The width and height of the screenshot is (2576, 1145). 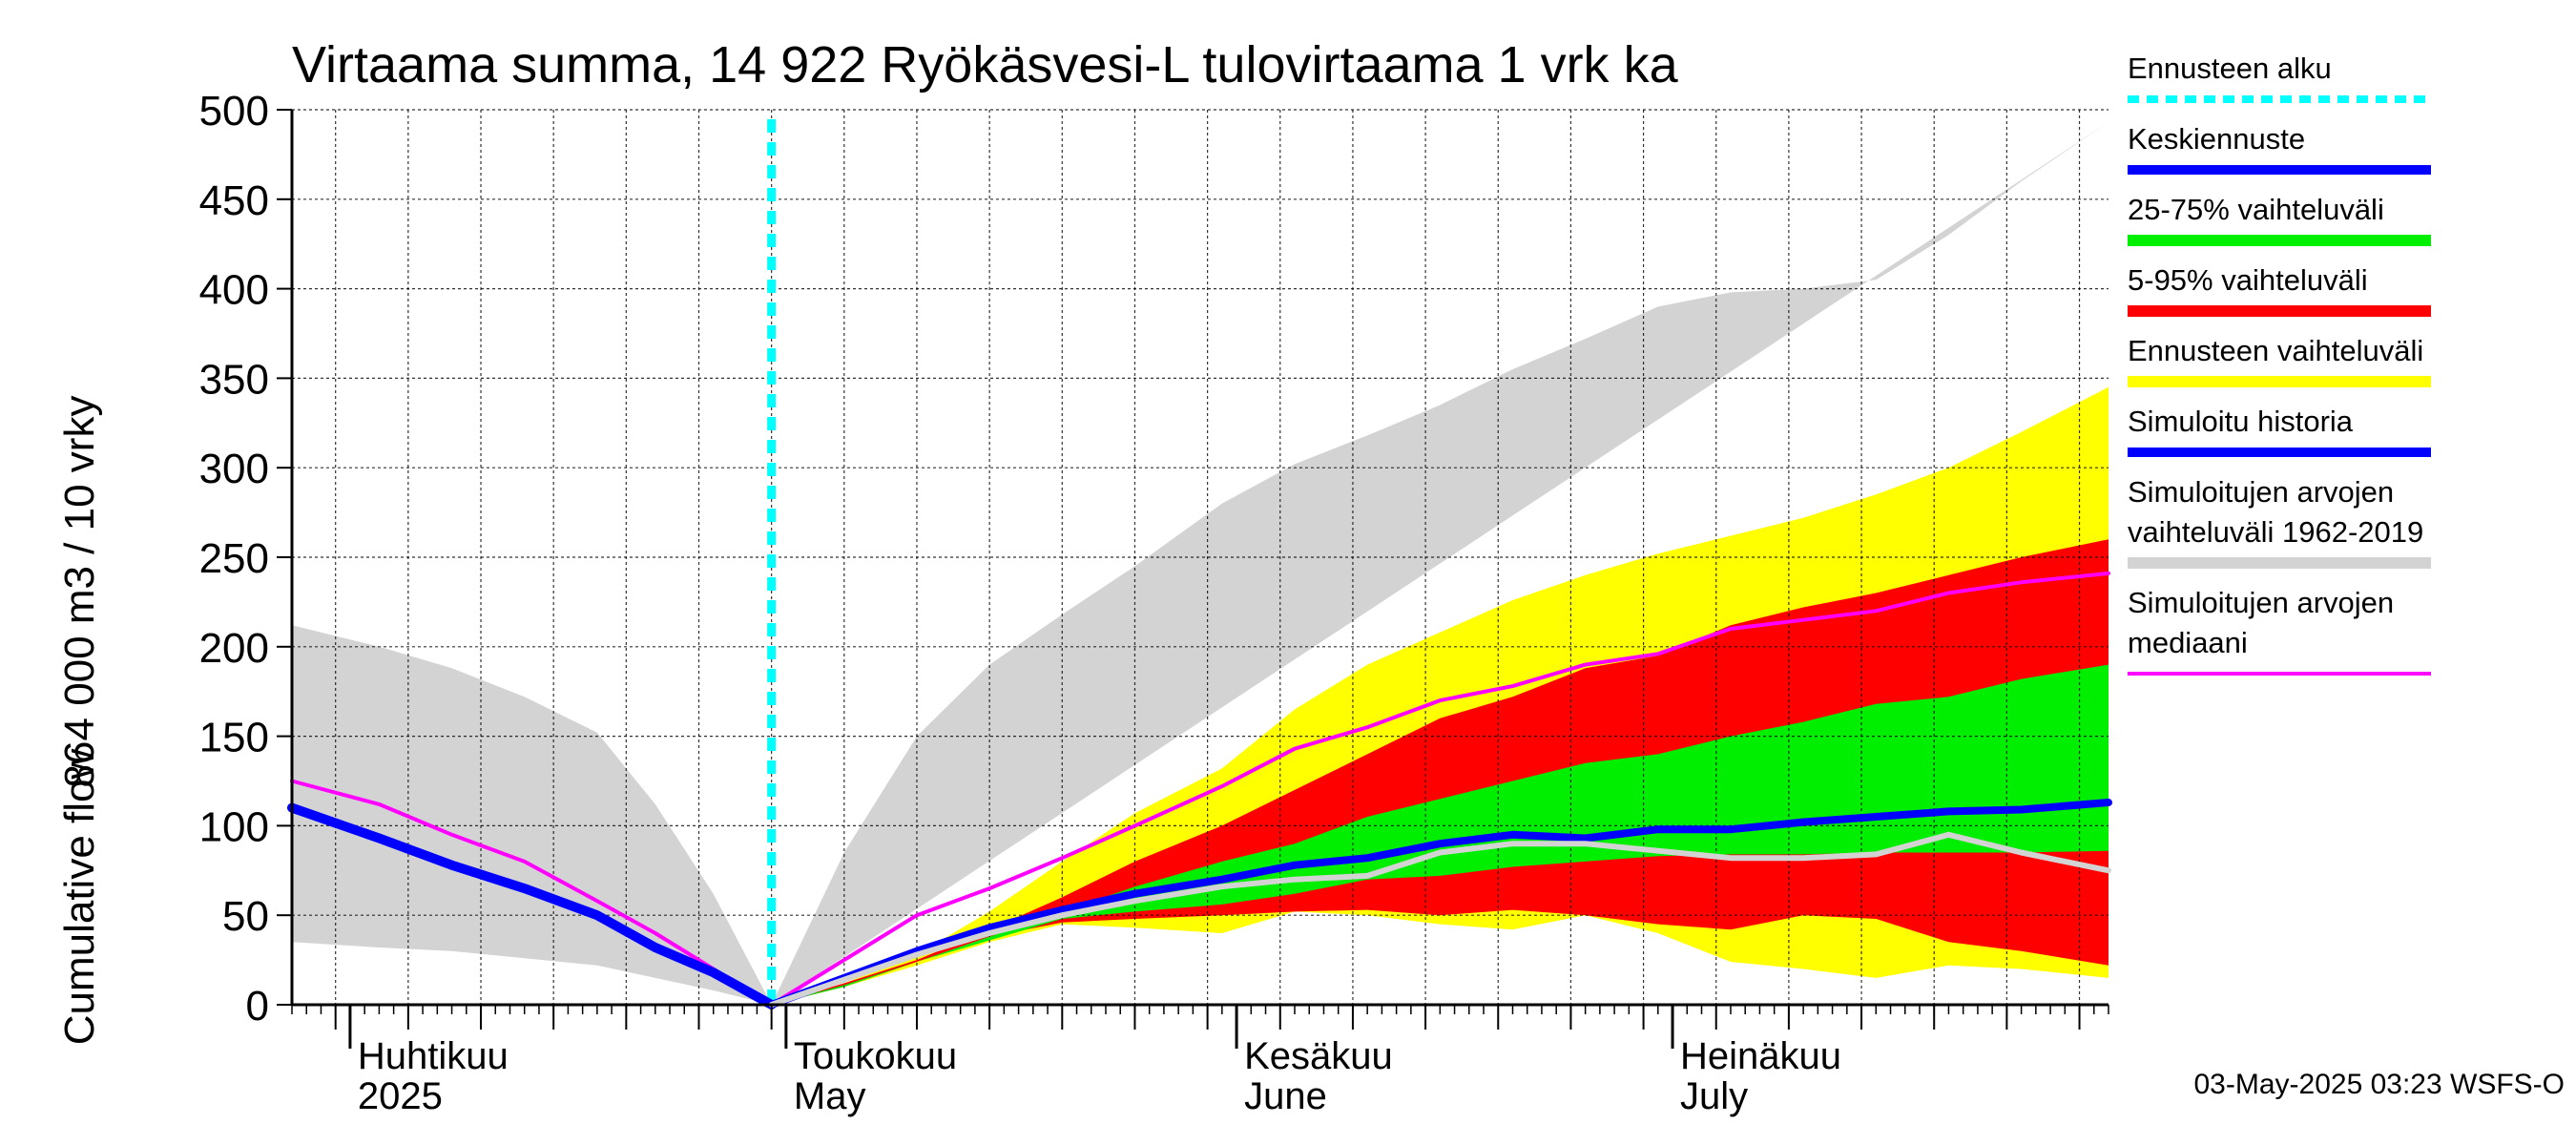 I want to click on month-label-fi: Kesäkuu, so click(x=1318, y=1056).